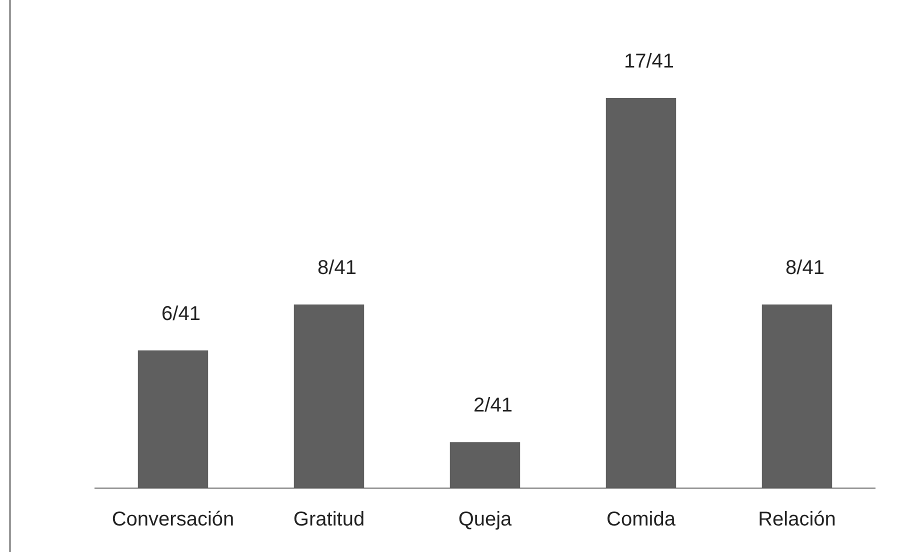 This screenshot has width=911, height=552. Describe the element at coordinates (649, 61) in the screenshot. I see `data-label: 17/41` at that location.